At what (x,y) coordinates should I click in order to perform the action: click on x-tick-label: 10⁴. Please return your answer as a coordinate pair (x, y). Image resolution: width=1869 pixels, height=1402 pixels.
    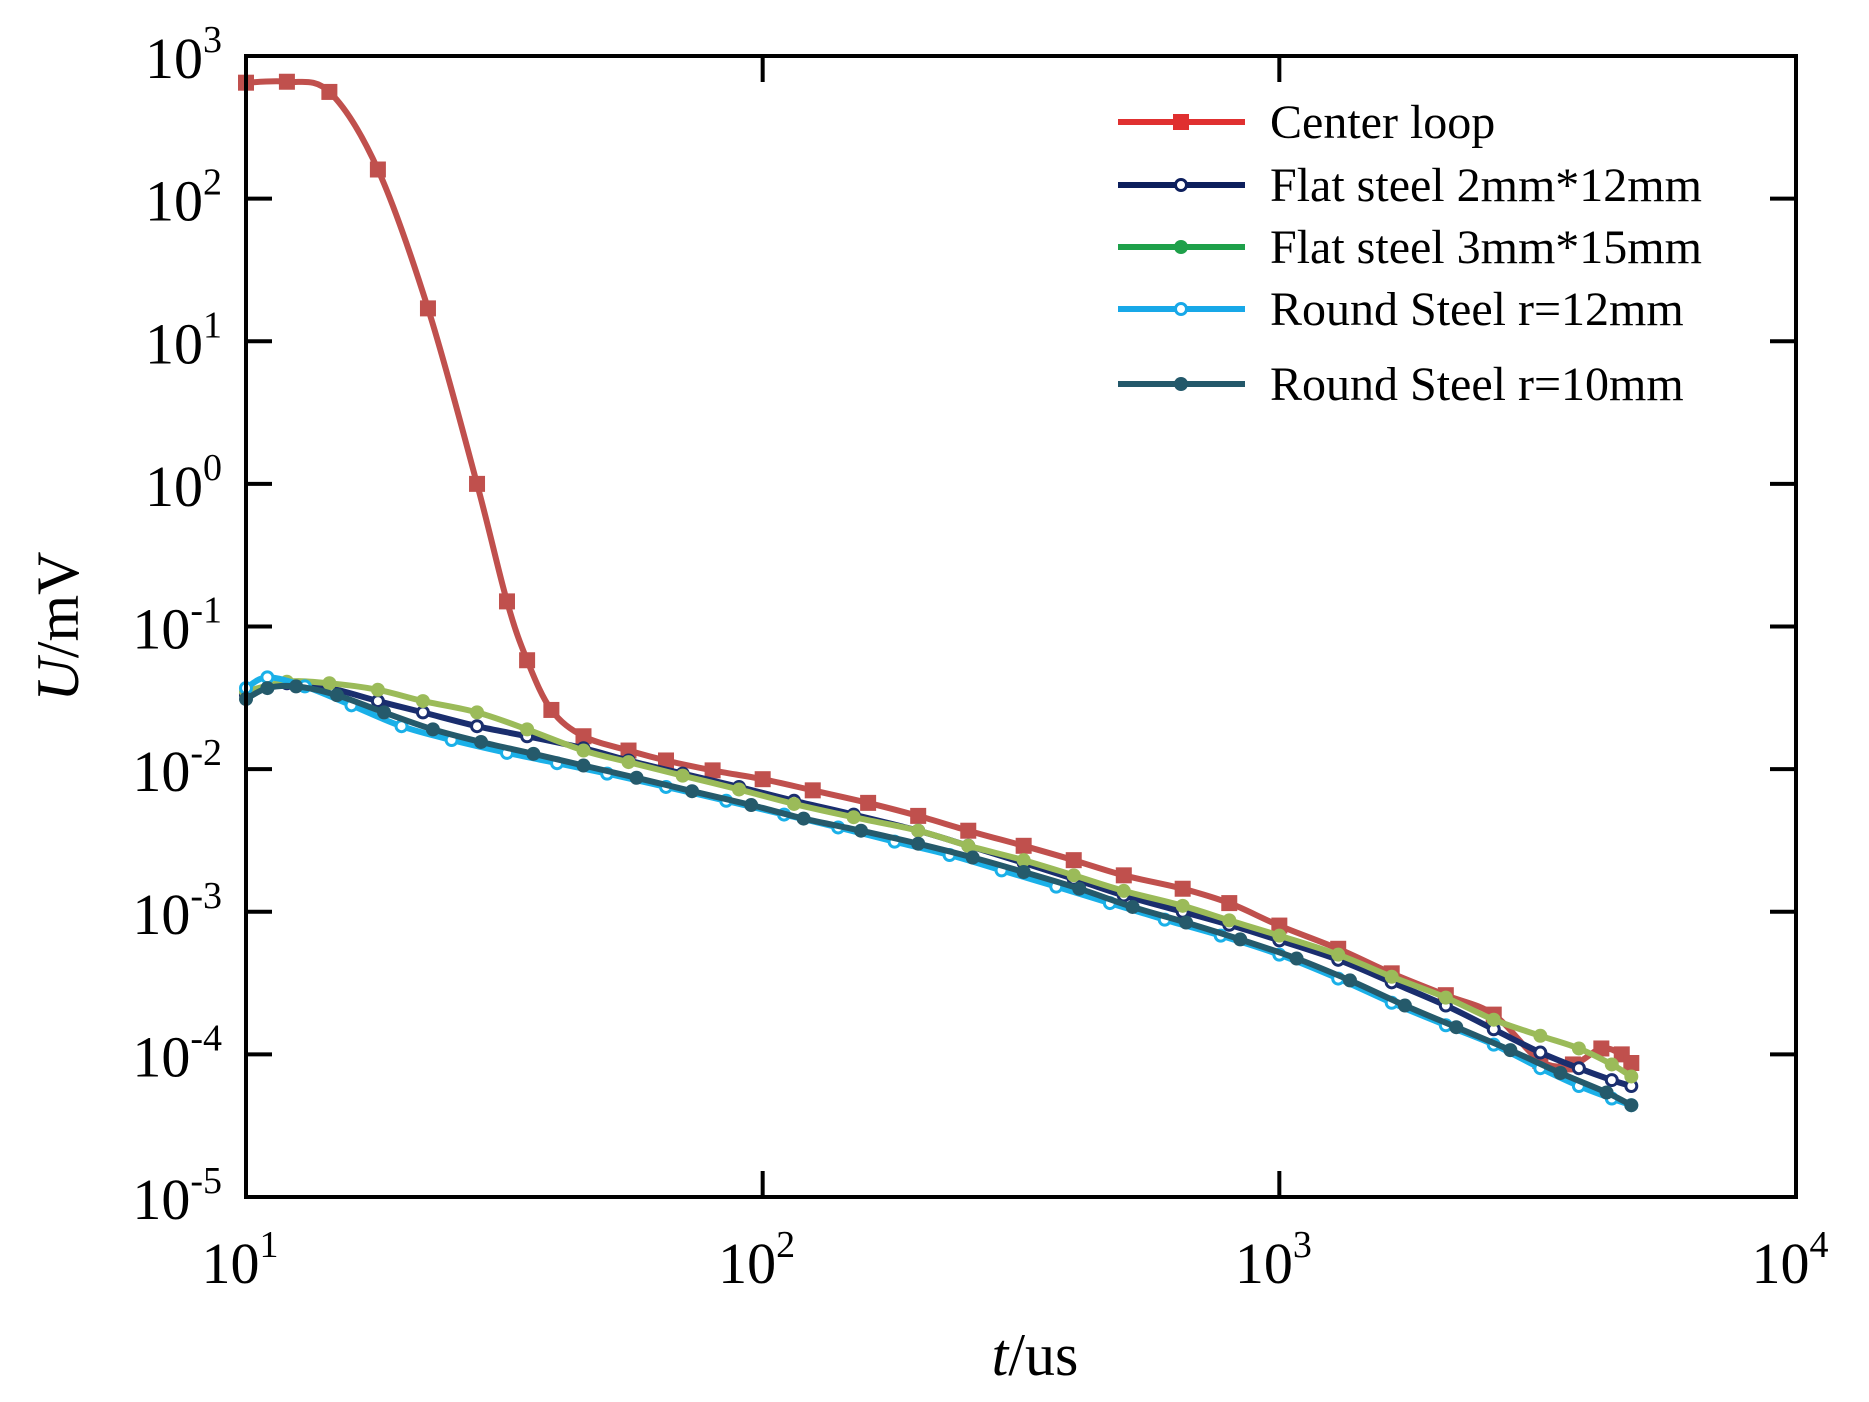
    Looking at the image, I should click on (1790, 1260).